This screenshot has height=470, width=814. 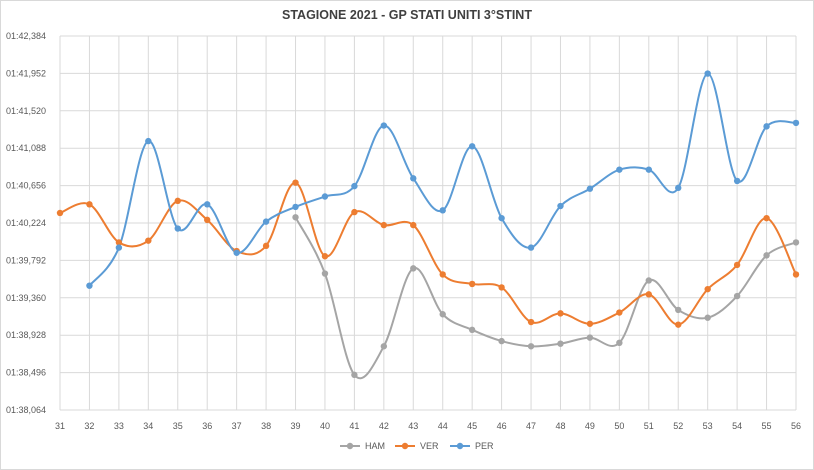 I want to click on x-tick-label: 32, so click(x=89, y=426).